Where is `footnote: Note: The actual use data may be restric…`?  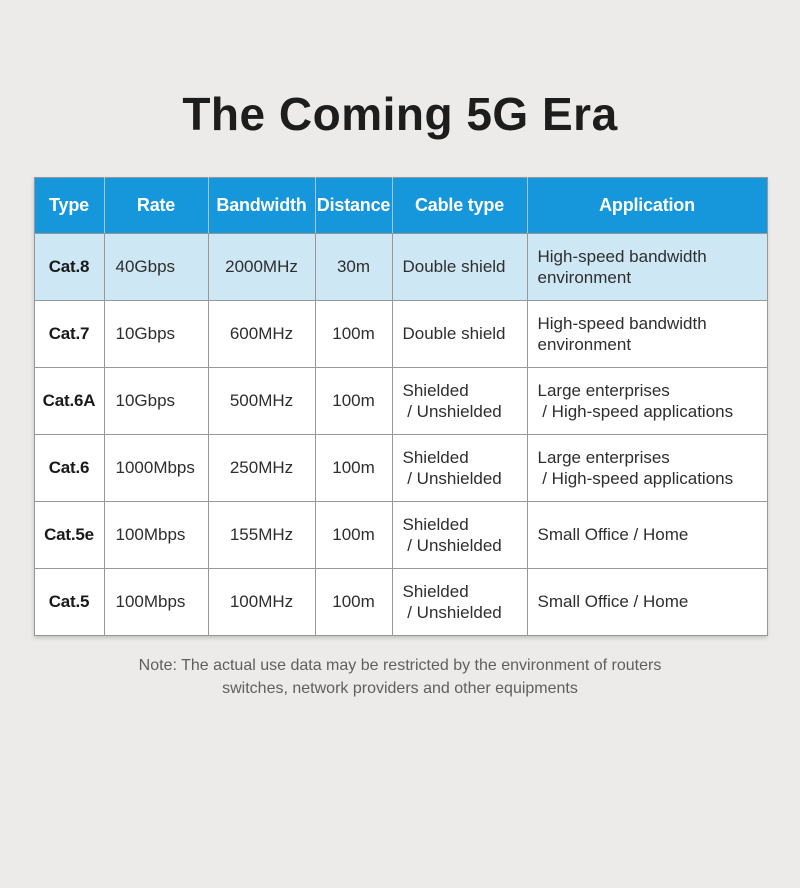
footnote: Note: The actual use data may be restric… is located at coordinates (400, 677).